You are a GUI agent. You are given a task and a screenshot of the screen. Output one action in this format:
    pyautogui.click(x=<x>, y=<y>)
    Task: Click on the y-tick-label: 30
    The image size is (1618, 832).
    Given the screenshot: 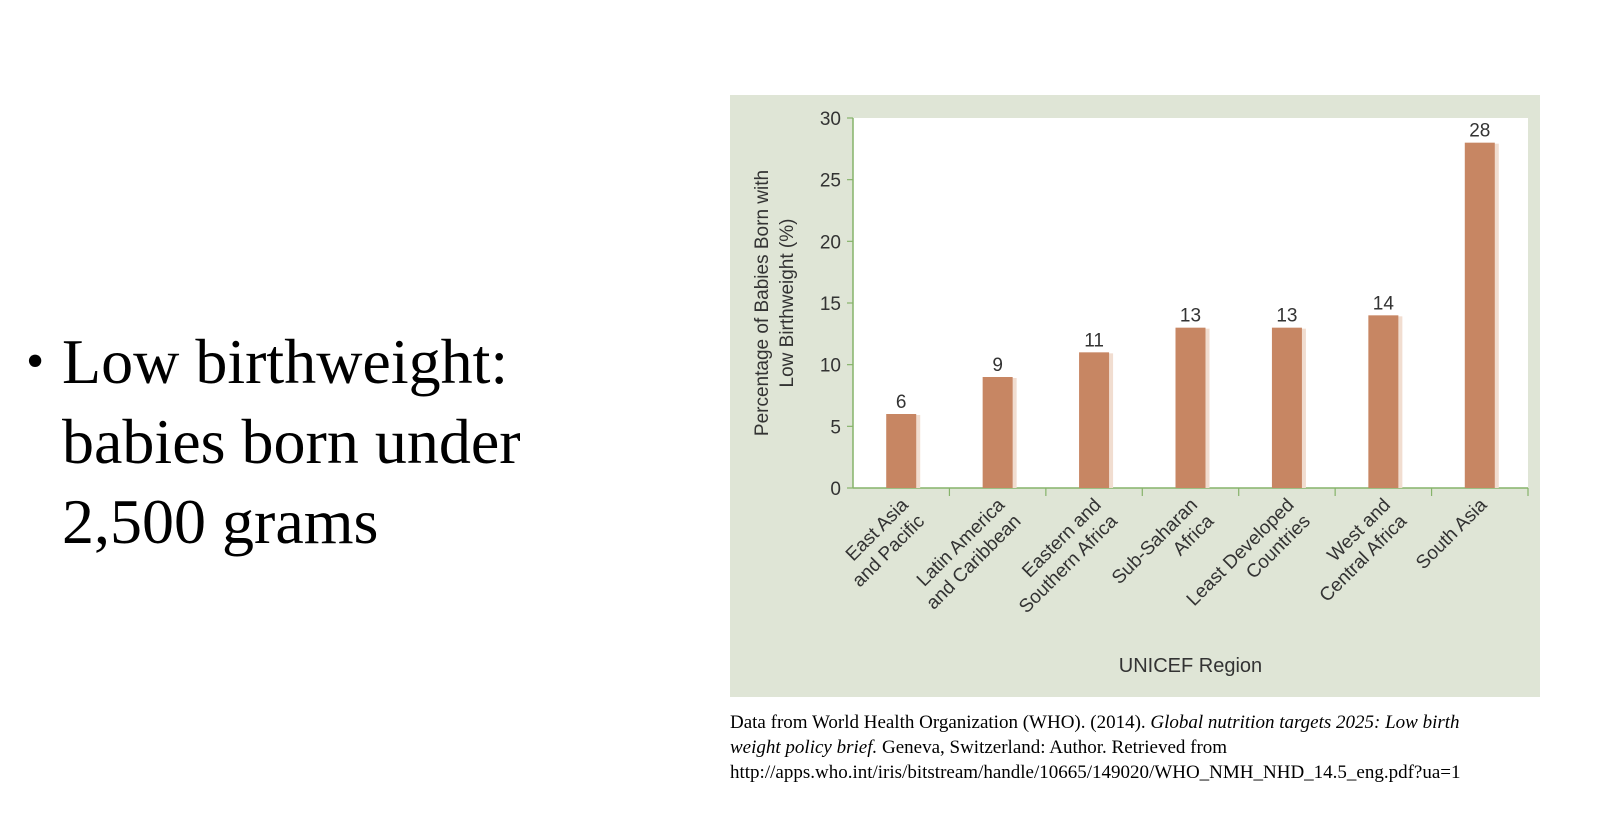 What is the action you would take?
    pyautogui.click(x=830, y=119)
    